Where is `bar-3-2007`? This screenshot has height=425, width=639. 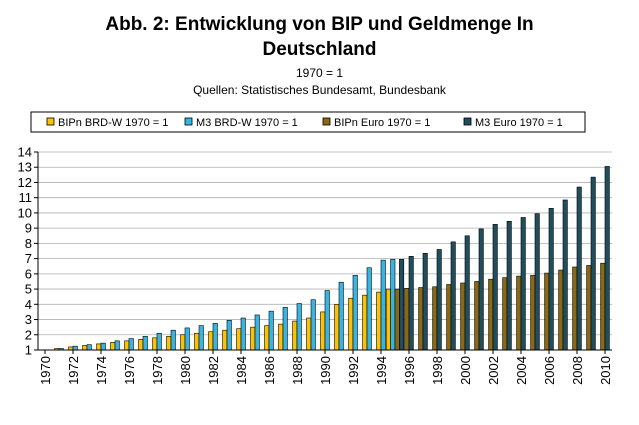
bar-3-2007 is located at coordinates (561, 310).